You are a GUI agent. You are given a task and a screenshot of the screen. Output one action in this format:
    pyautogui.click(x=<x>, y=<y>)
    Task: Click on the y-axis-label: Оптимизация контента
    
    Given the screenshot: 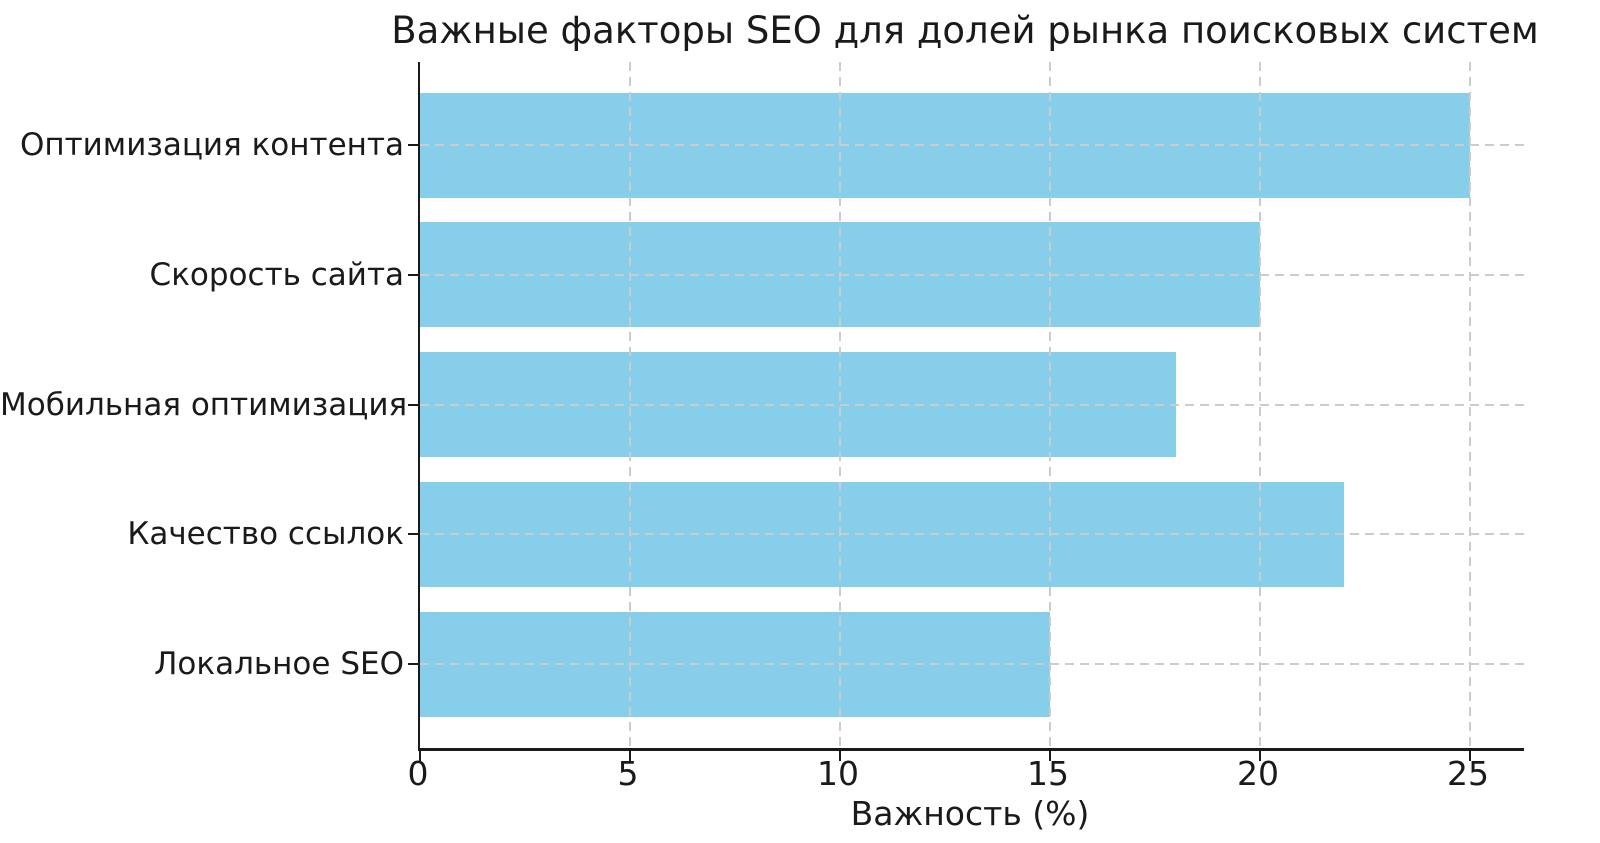 What is the action you would take?
    pyautogui.click(x=211, y=145)
    